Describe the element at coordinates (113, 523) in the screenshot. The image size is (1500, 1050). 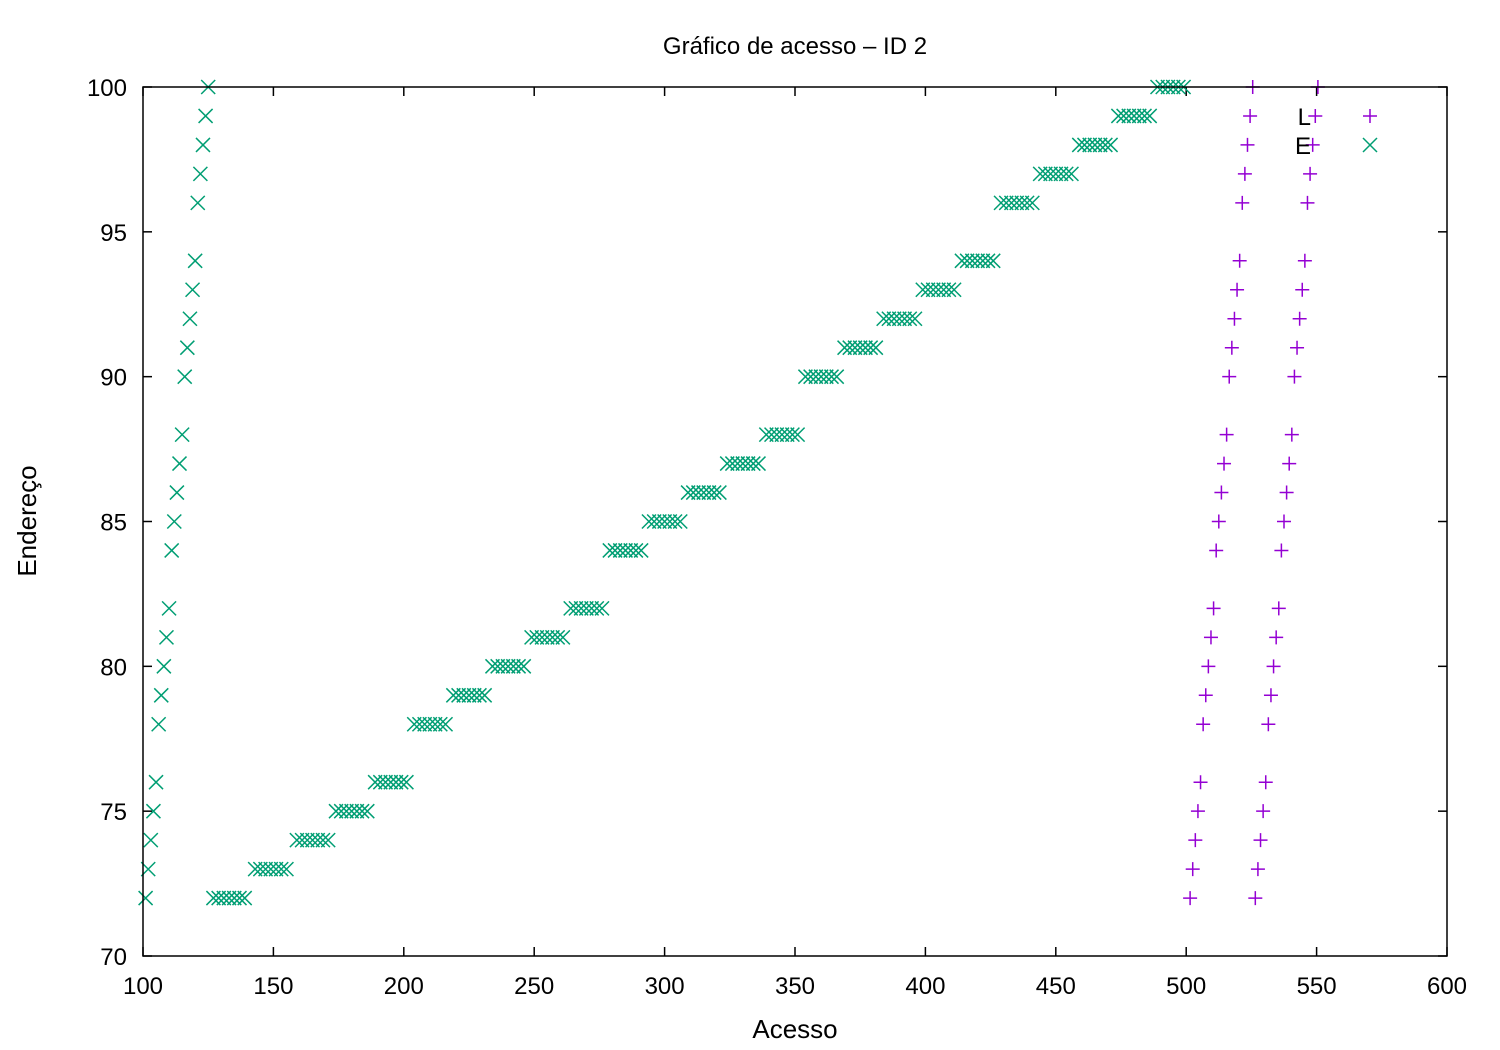
I see `y-tick-label-3: 85` at that location.